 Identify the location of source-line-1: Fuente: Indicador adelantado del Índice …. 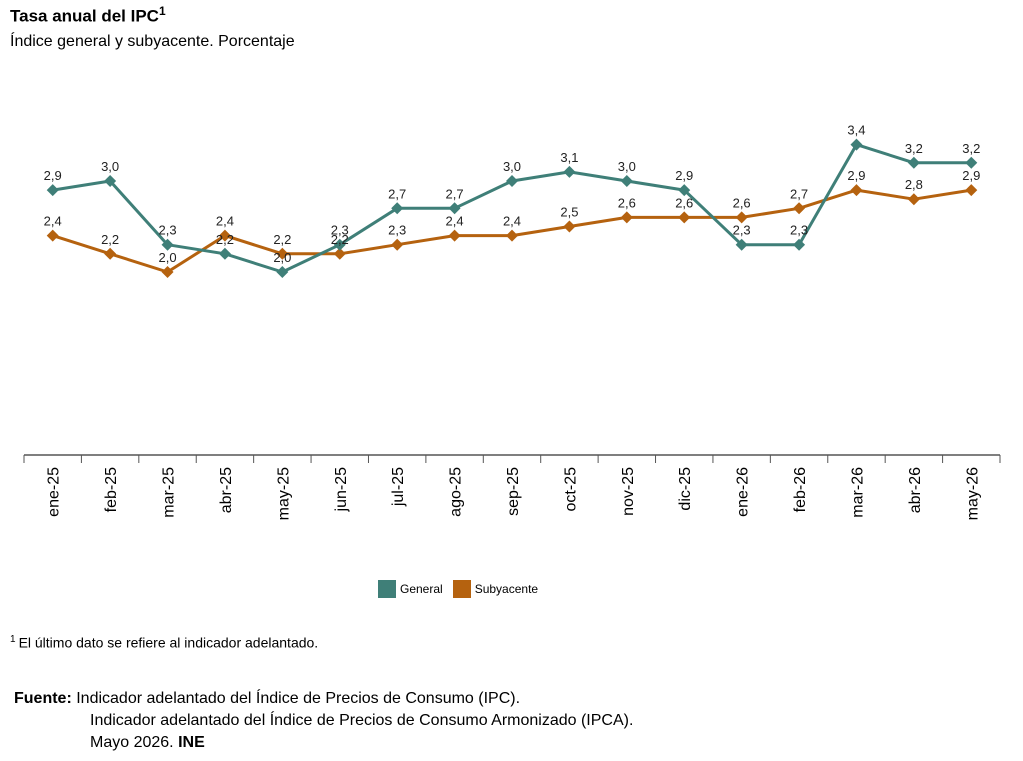
(323, 699).